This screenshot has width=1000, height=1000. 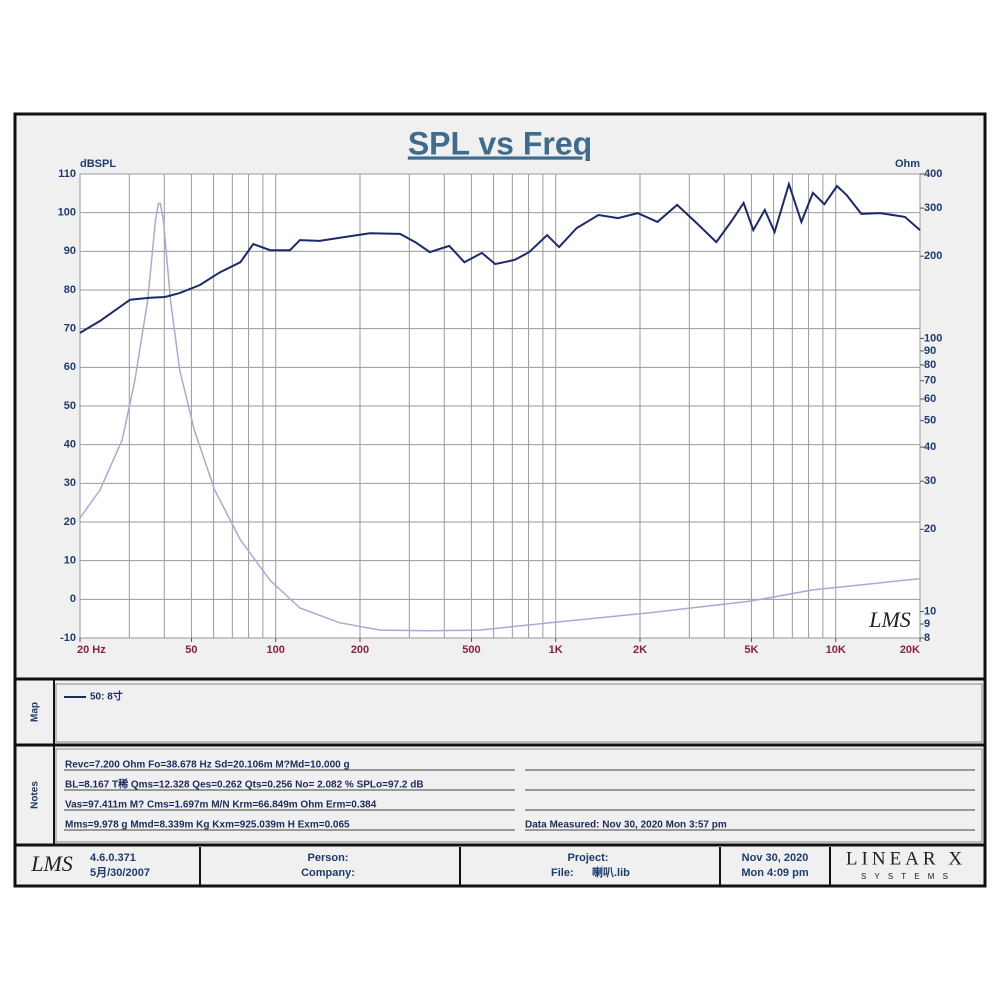 I want to click on file: 喇叭.lib, so click(x=611, y=872).